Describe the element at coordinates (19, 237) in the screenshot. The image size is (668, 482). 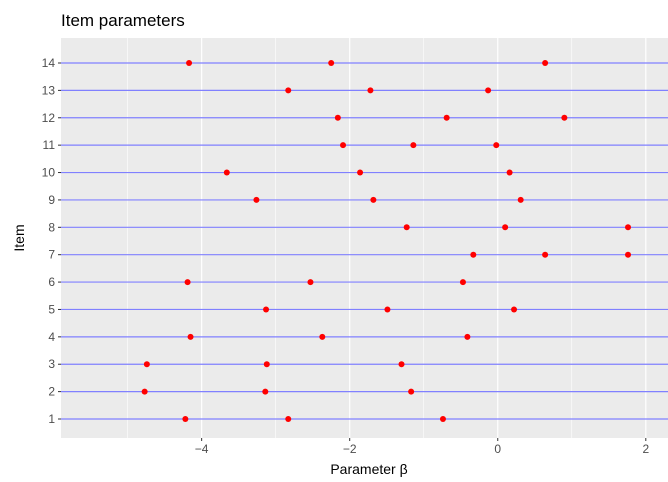
I see `y-axis-title: Item` at that location.